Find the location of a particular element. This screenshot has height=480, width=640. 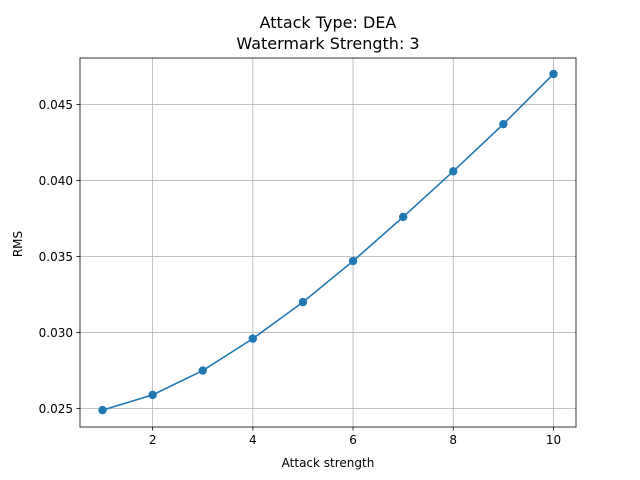

chart-title-line2: Watermark Strength: 3 is located at coordinates (327, 43).